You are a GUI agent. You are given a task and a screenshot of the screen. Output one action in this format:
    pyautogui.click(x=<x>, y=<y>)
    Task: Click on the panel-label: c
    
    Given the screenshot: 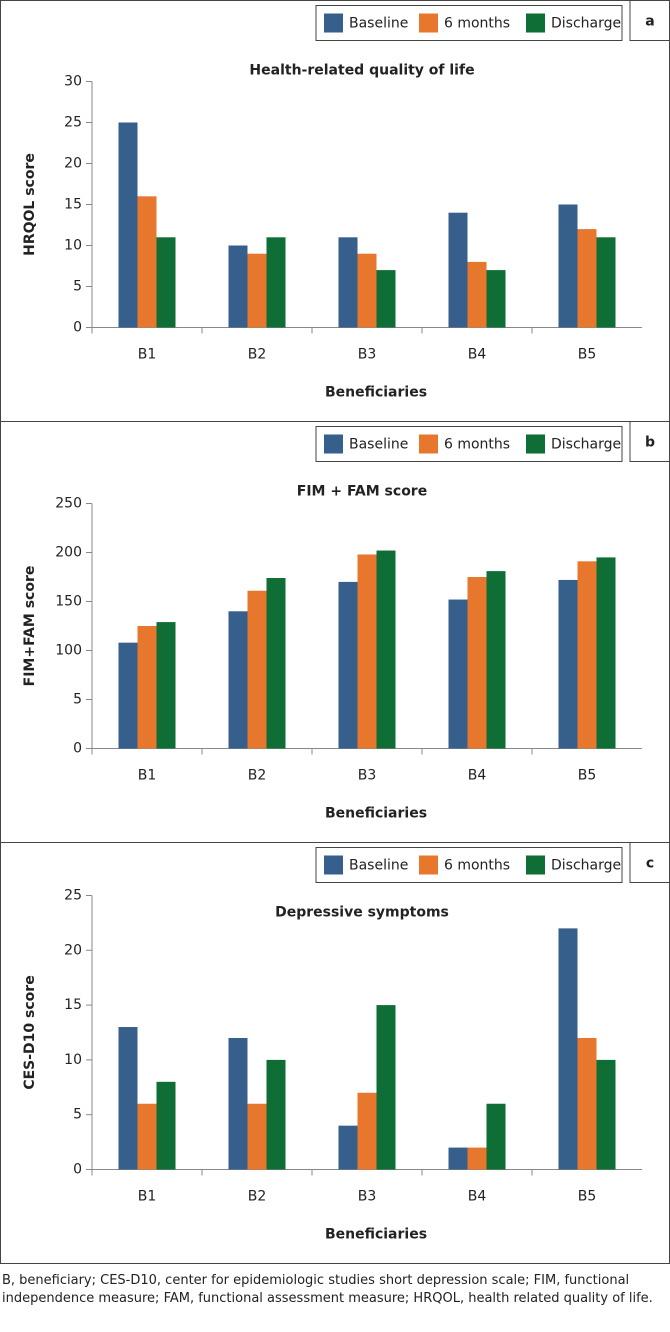 What is the action you would take?
    pyautogui.click(x=650, y=864)
    